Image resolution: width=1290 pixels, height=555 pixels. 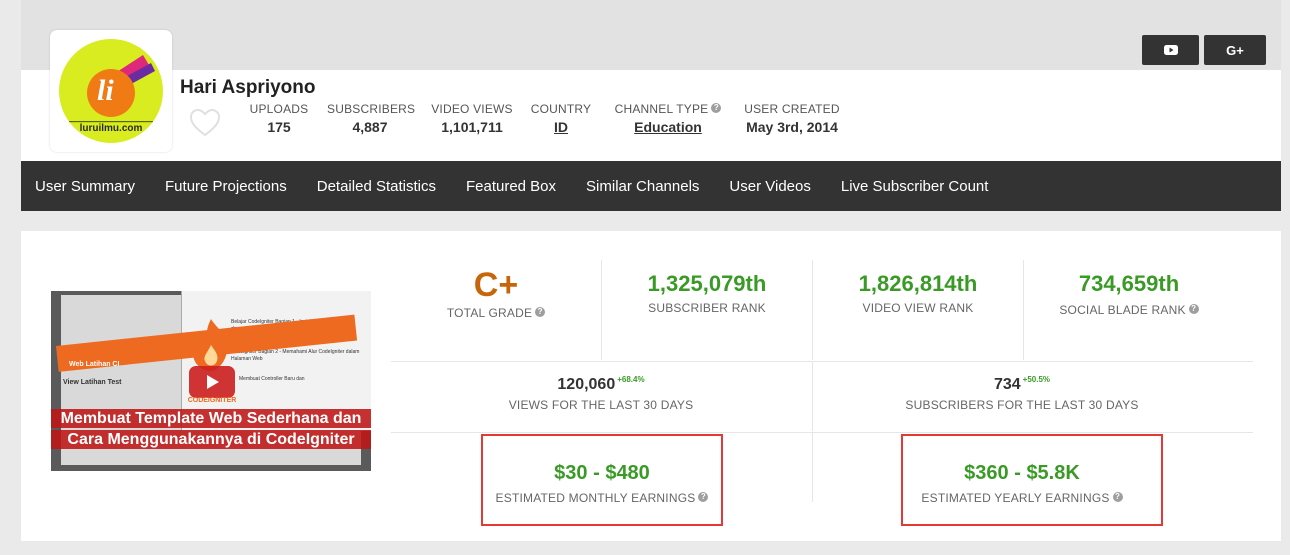 What do you see at coordinates (770, 186) in the screenshot?
I see `tab-user-videos: User Videos` at bounding box center [770, 186].